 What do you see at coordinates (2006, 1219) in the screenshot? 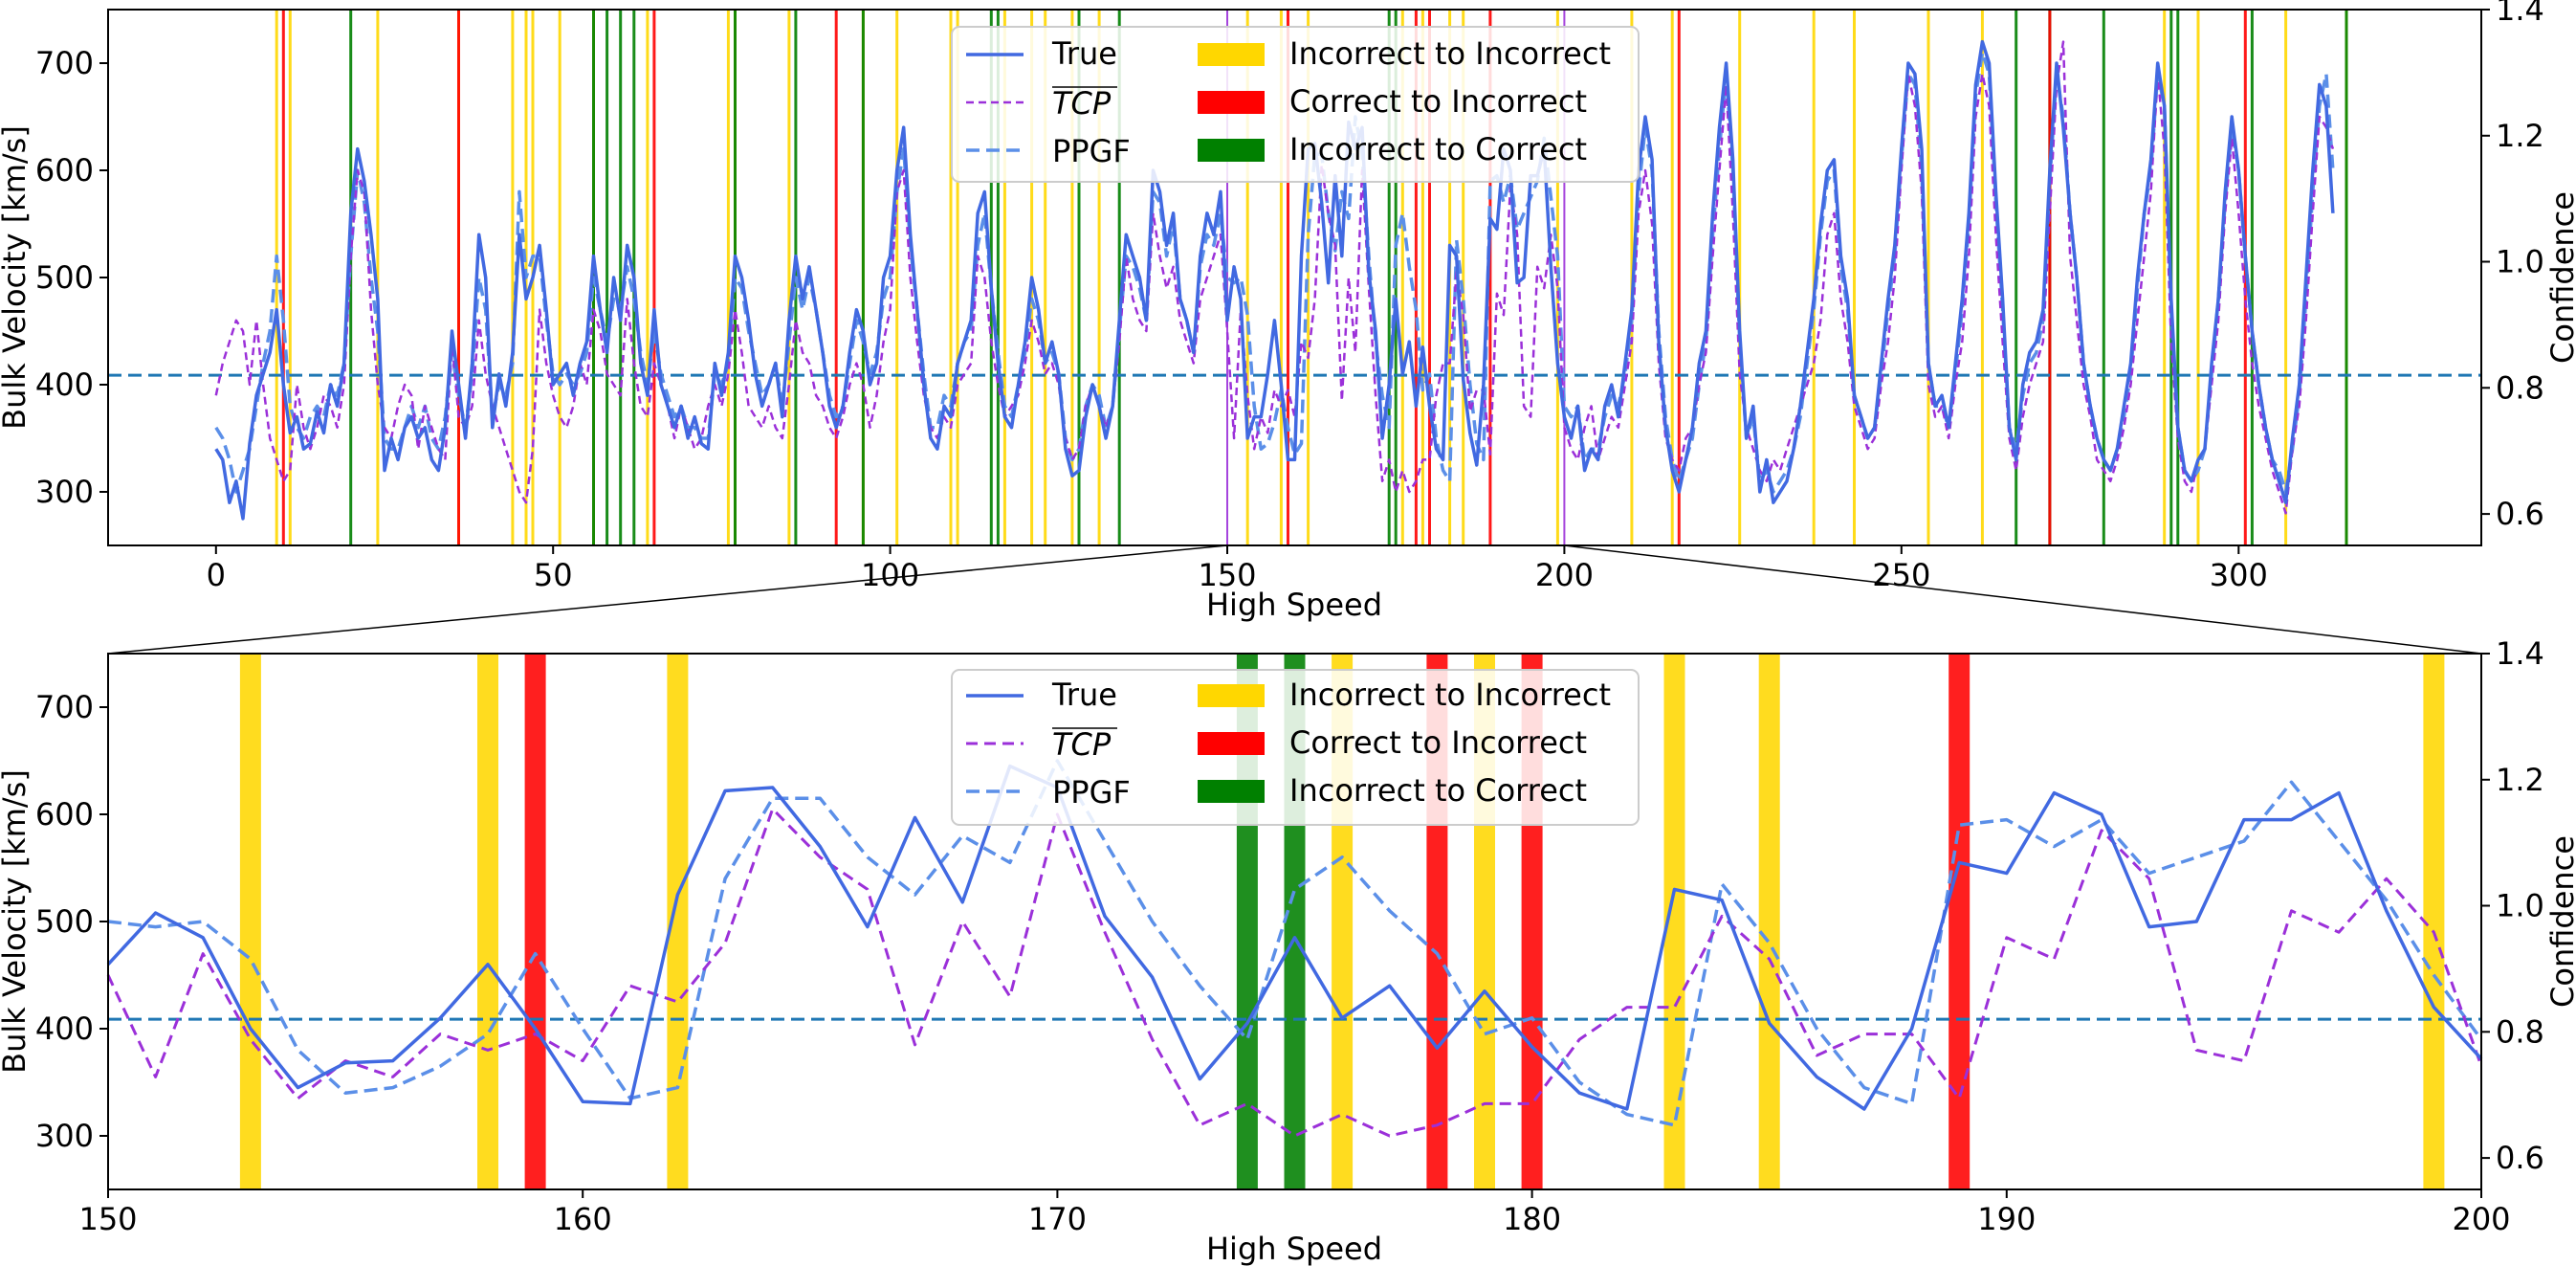
I see `x-tick-label: 190` at bounding box center [2006, 1219].